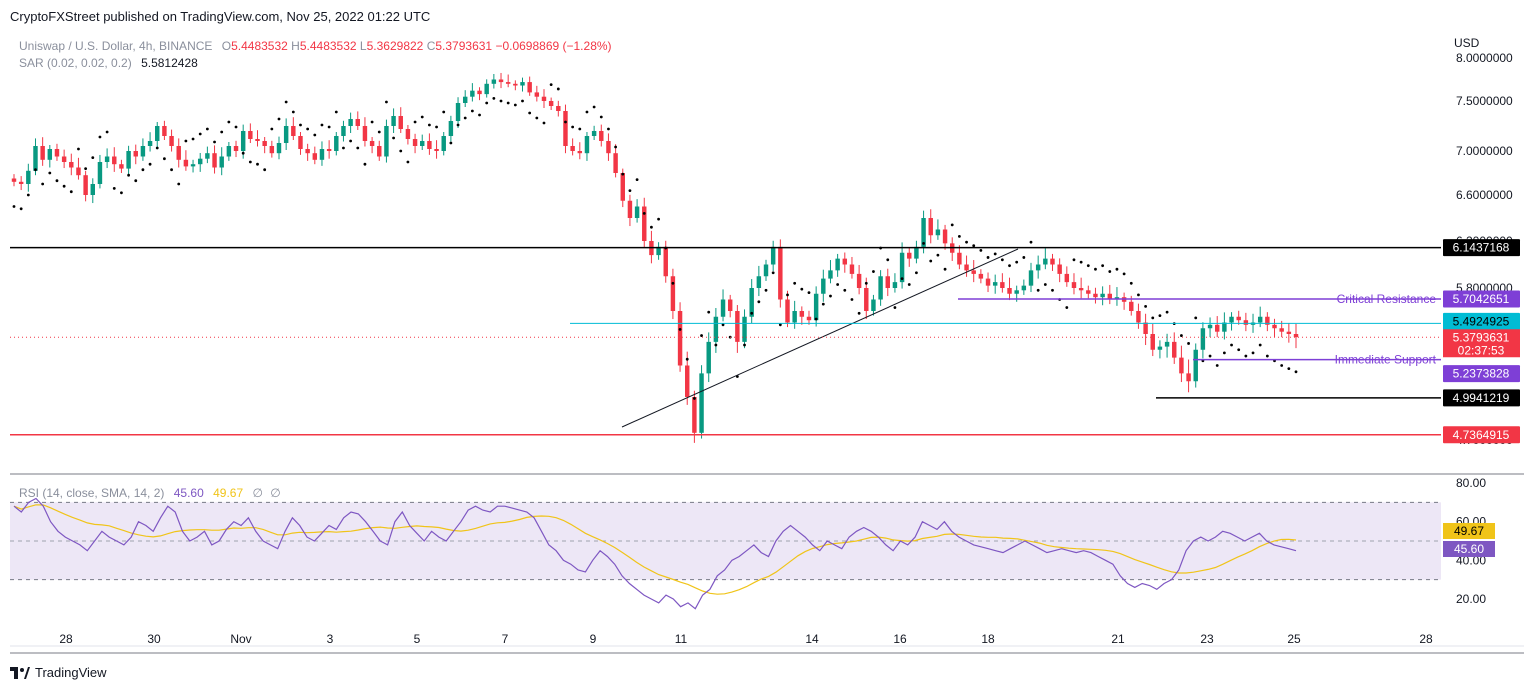  Describe the element at coordinates (1481, 337) in the screenshot. I see `last-price-tag: 5.3793631` at that location.